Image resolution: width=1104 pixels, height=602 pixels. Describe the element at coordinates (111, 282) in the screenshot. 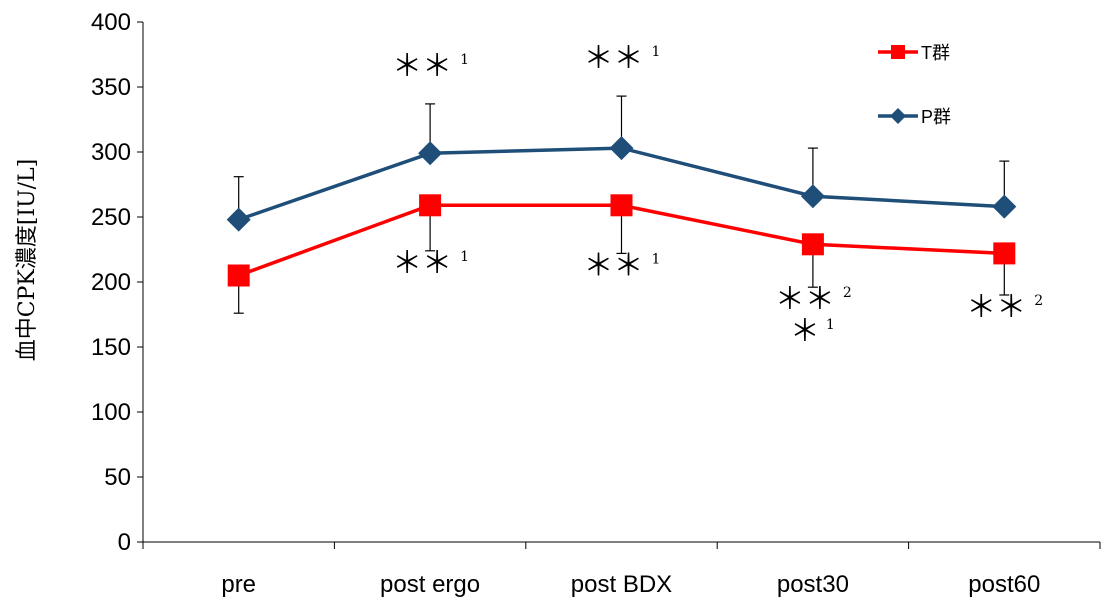

I see `y-tick-label: 200` at that location.